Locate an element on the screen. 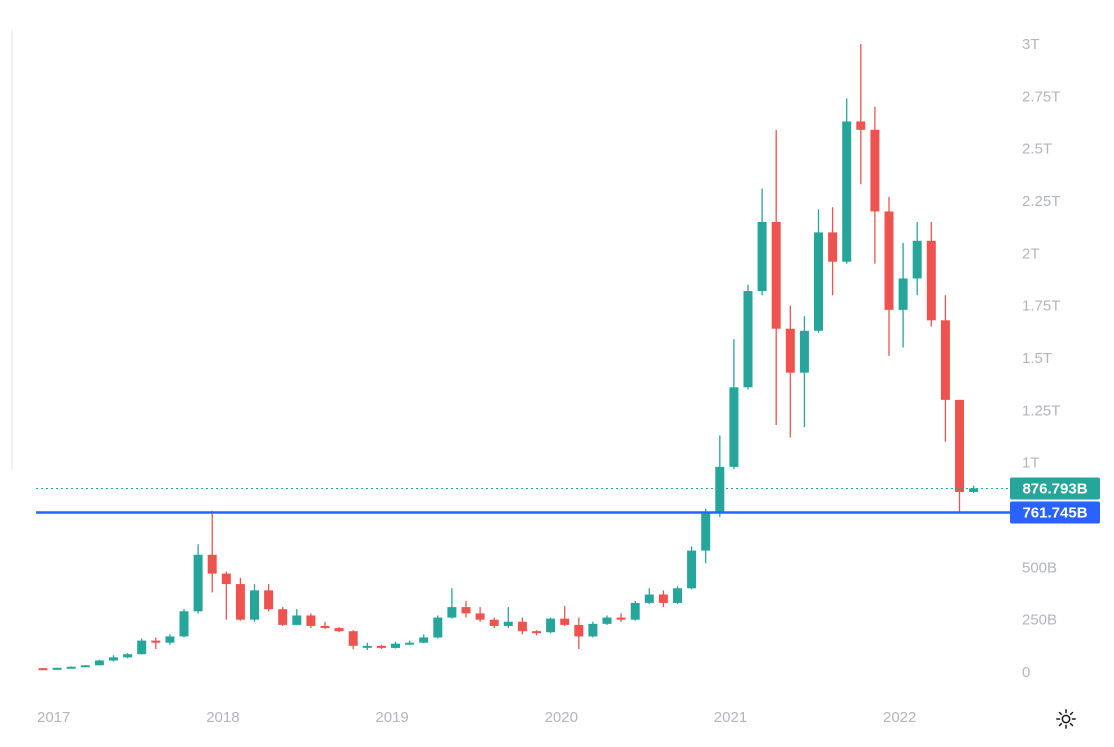 The height and width of the screenshot is (747, 1114). x-tick-label: 2021 is located at coordinates (730, 717).